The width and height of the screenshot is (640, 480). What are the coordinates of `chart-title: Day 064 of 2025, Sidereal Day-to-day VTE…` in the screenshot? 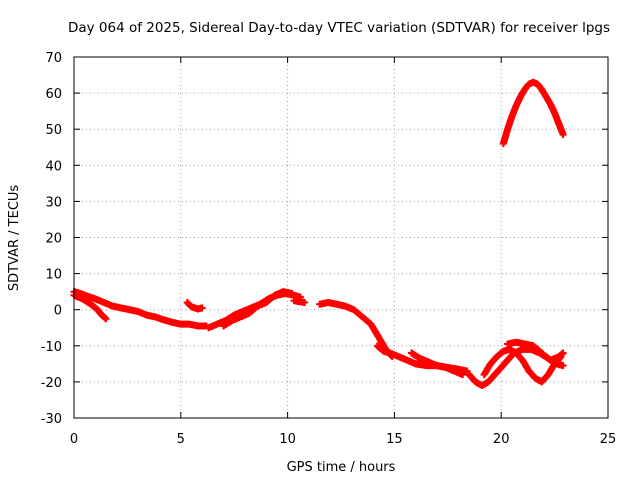 It's located at (339, 28).